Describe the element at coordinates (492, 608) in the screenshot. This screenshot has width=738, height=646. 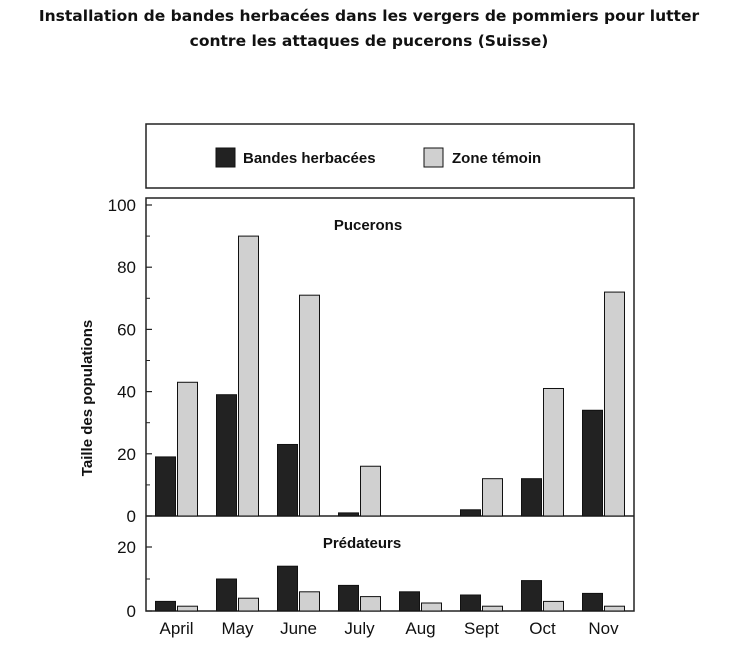
I see `bar-predateurs-temoin-sept` at that location.